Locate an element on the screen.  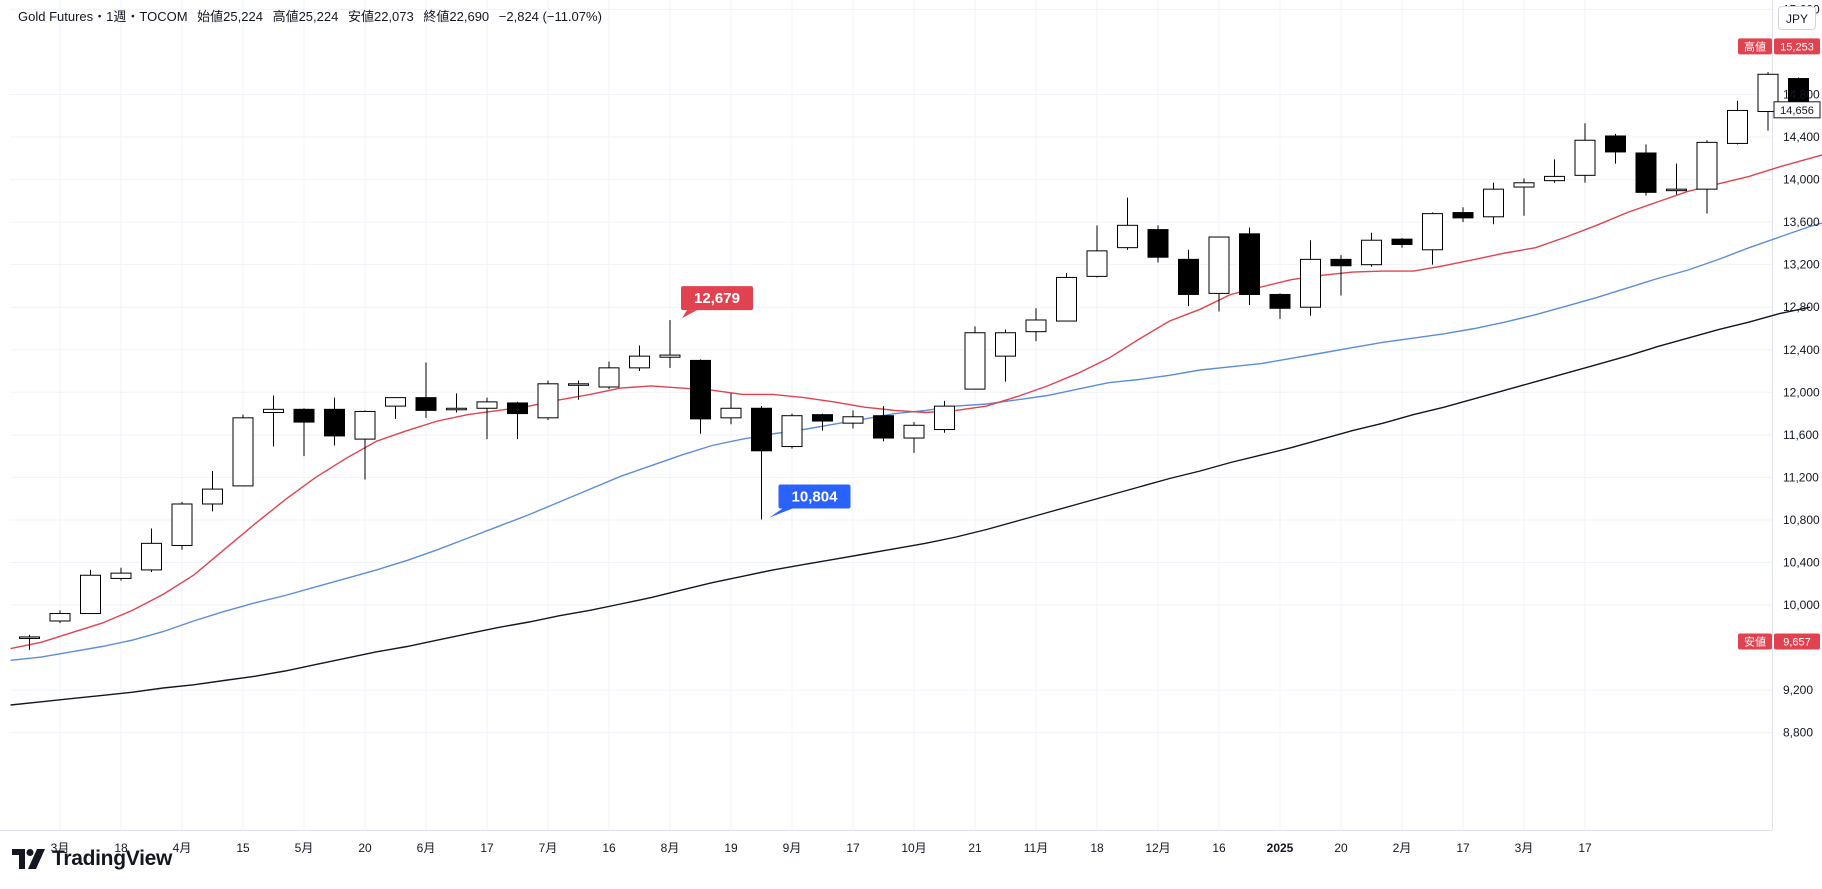
last-price-badge: 14,656 is located at coordinates (1797, 110).